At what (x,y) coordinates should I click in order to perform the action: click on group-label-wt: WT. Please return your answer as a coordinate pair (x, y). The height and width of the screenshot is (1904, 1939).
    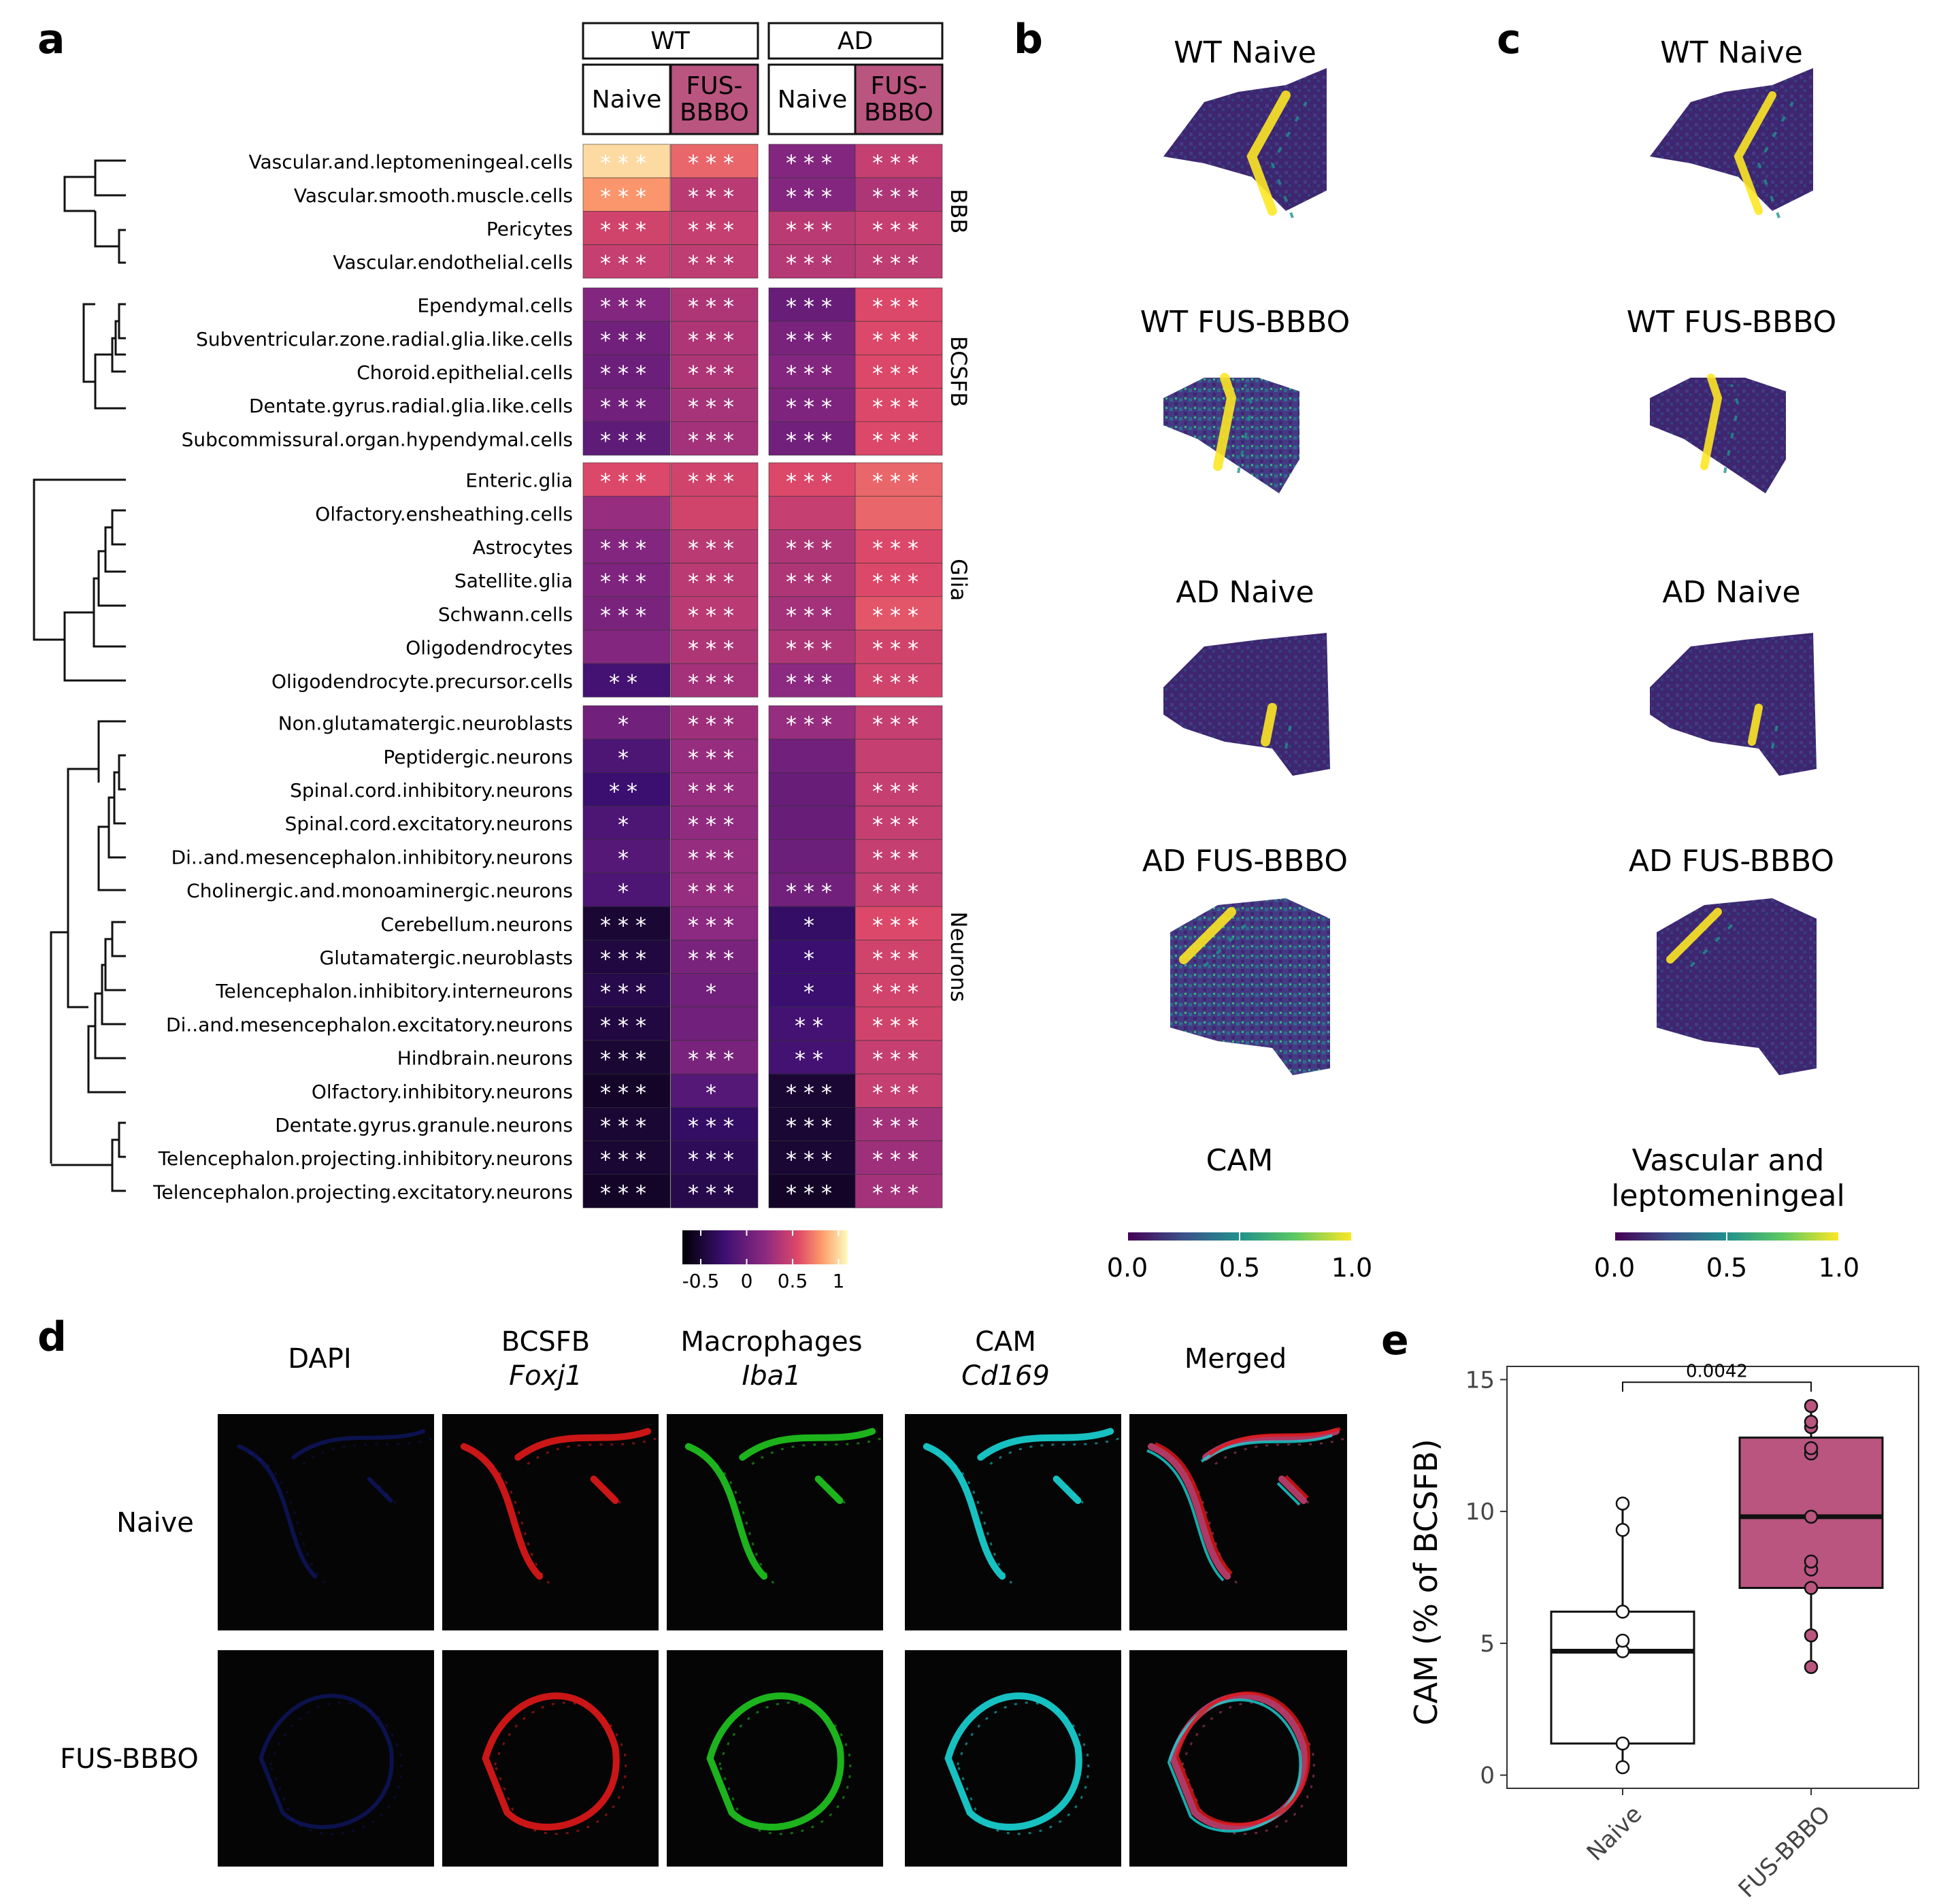
    Looking at the image, I should click on (671, 41).